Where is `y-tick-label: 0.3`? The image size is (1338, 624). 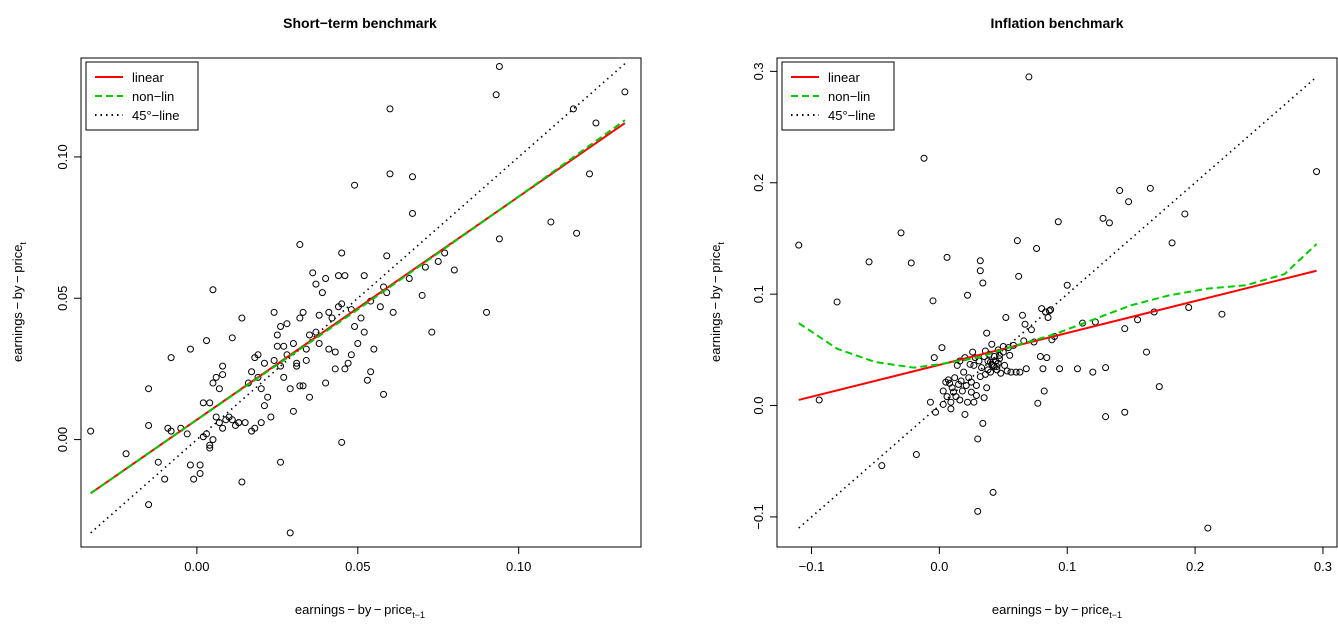
y-tick-label: 0.3 is located at coordinates (758, 71).